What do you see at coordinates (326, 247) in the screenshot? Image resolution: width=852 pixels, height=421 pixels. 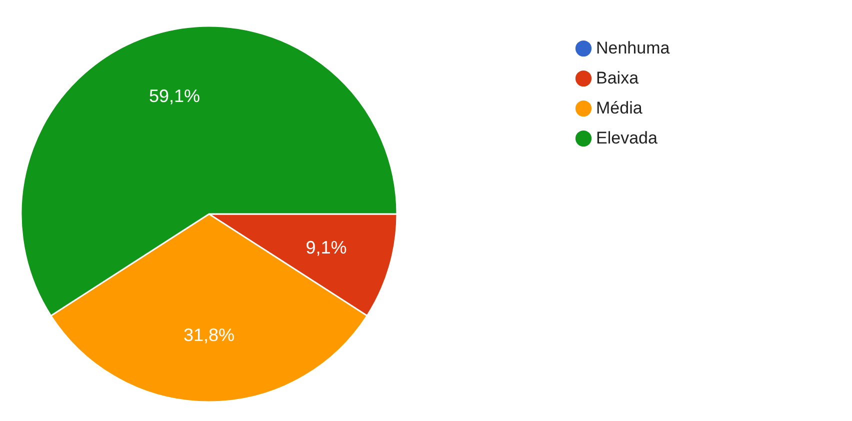 I see `data-label: 9,1%` at bounding box center [326, 247].